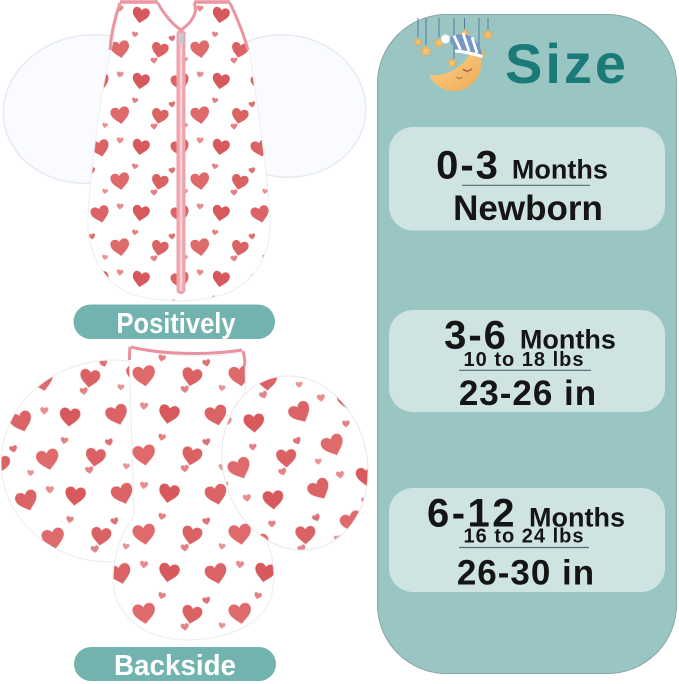  Describe the element at coordinates (524, 360) in the screenshot. I see `svg-text: 10 to 18 lbs` at that location.